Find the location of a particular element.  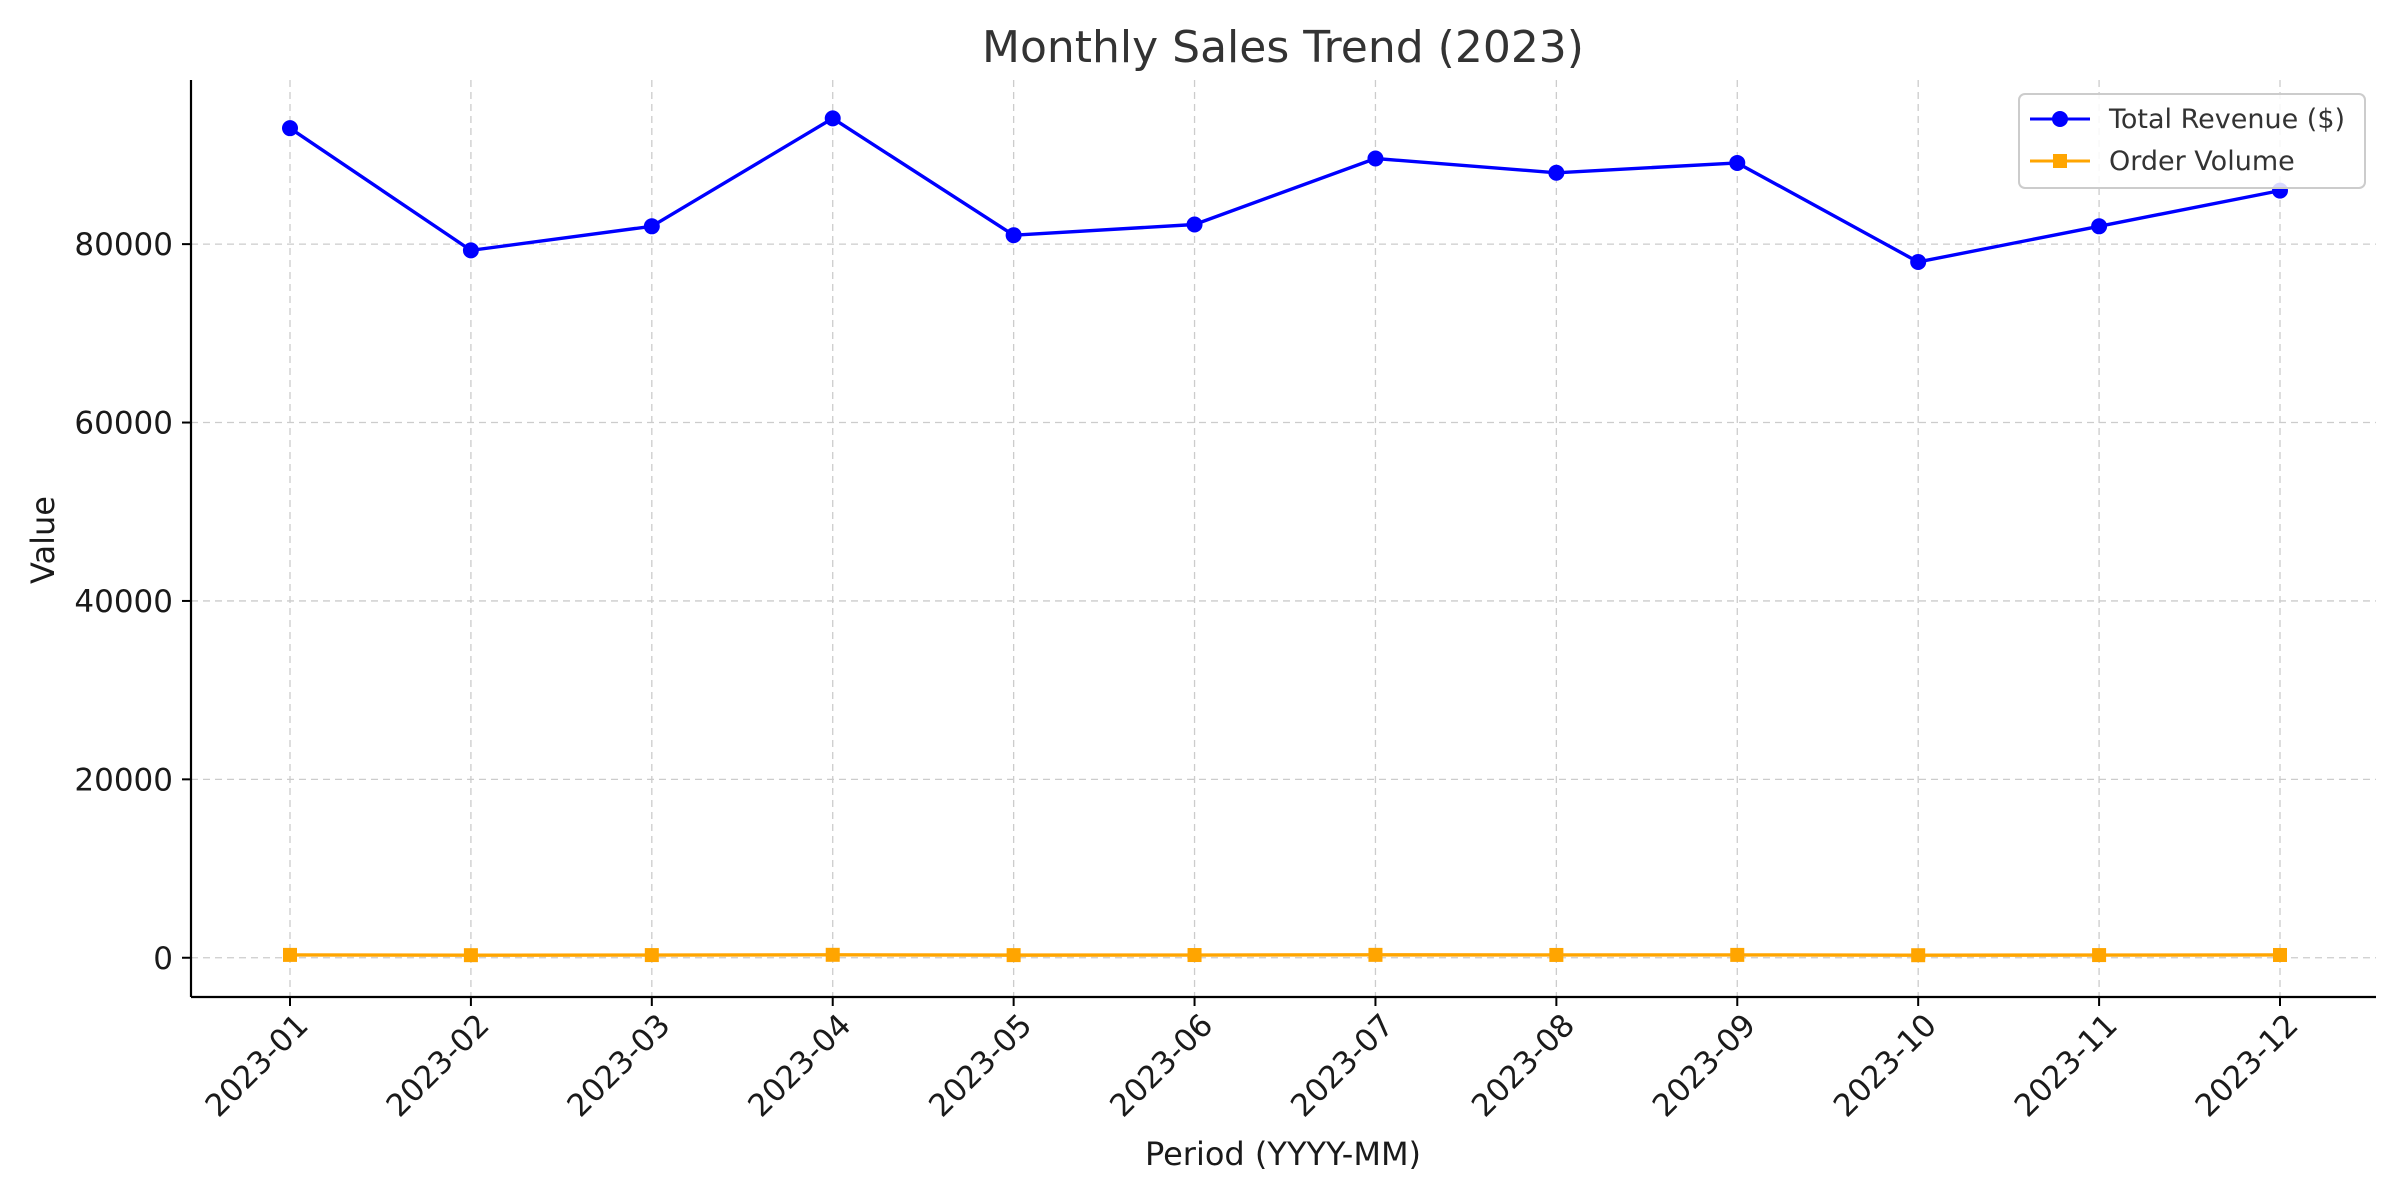

series-line-revenue is located at coordinates (1285, 190).